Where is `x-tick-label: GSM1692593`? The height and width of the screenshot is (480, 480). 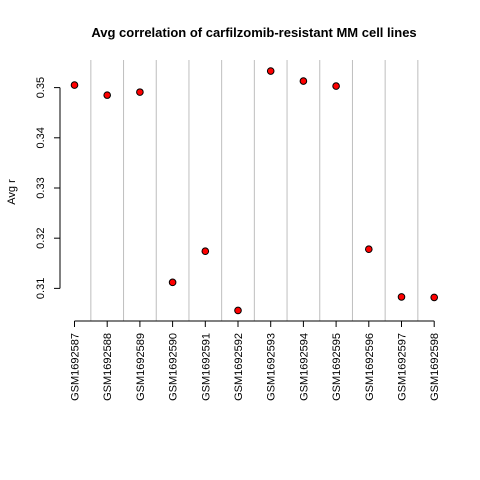
x-tick-label: GSM1692593 is located at coordinates (272, 367).